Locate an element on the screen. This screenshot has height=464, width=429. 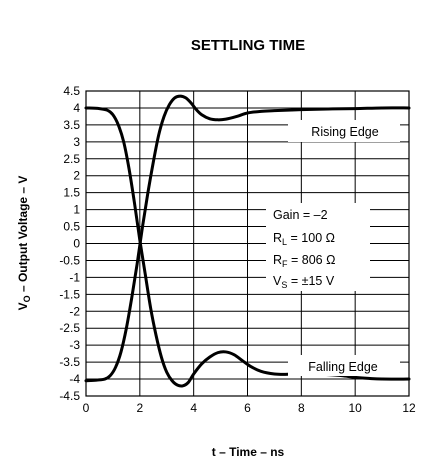
y-tick-label: 3.5 is located at coordinates (71, 125).